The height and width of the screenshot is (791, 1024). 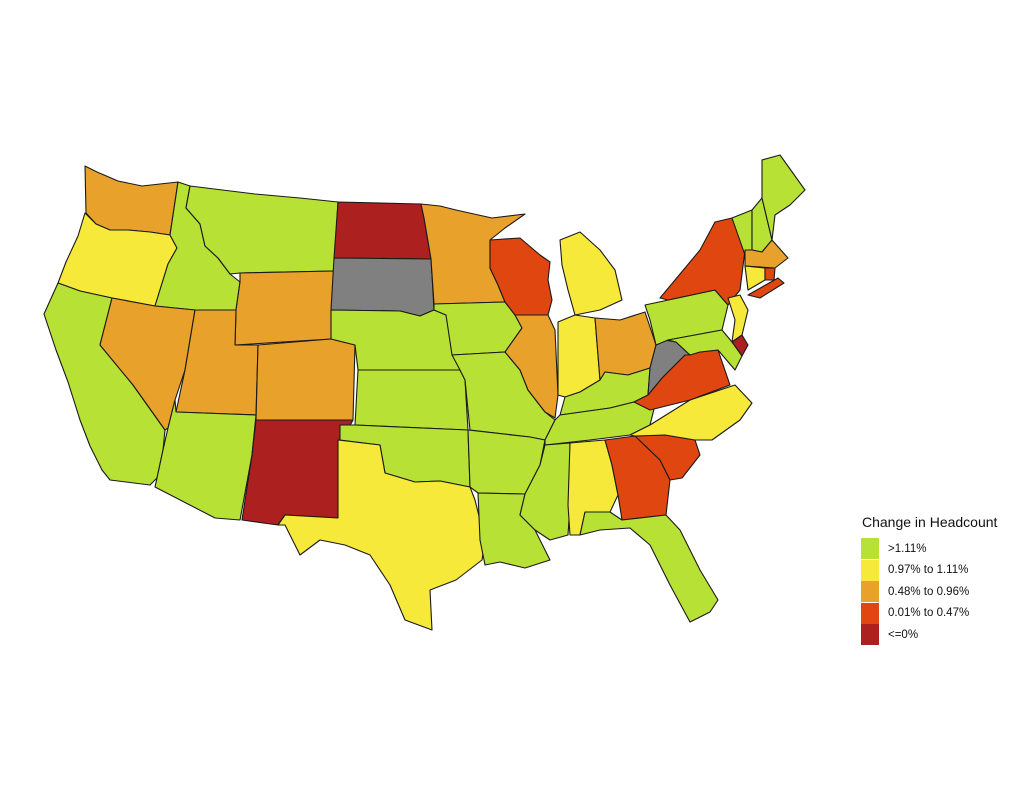 What do you see at coordinates (591, 273) in the screenshot?
I see `state-mi: Michigan` at bounding box center [591, 273].